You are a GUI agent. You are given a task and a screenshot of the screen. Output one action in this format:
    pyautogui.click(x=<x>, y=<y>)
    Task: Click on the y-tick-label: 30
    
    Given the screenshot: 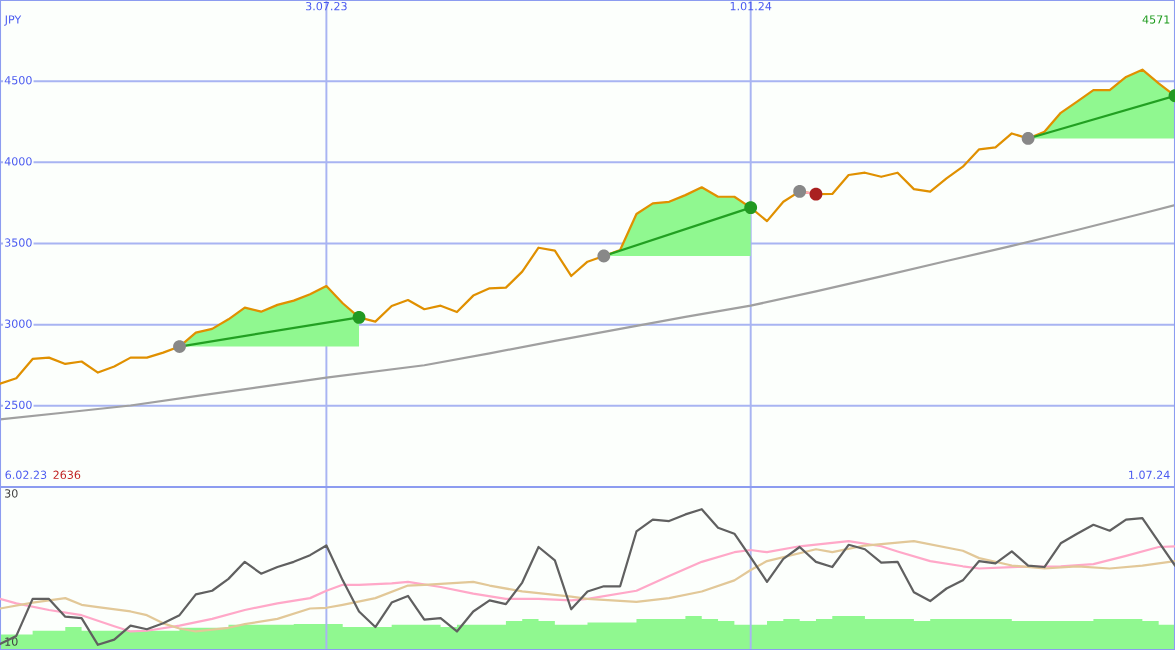 What is the action you would take?
    pyautogui.click(x=11, y=493)
    